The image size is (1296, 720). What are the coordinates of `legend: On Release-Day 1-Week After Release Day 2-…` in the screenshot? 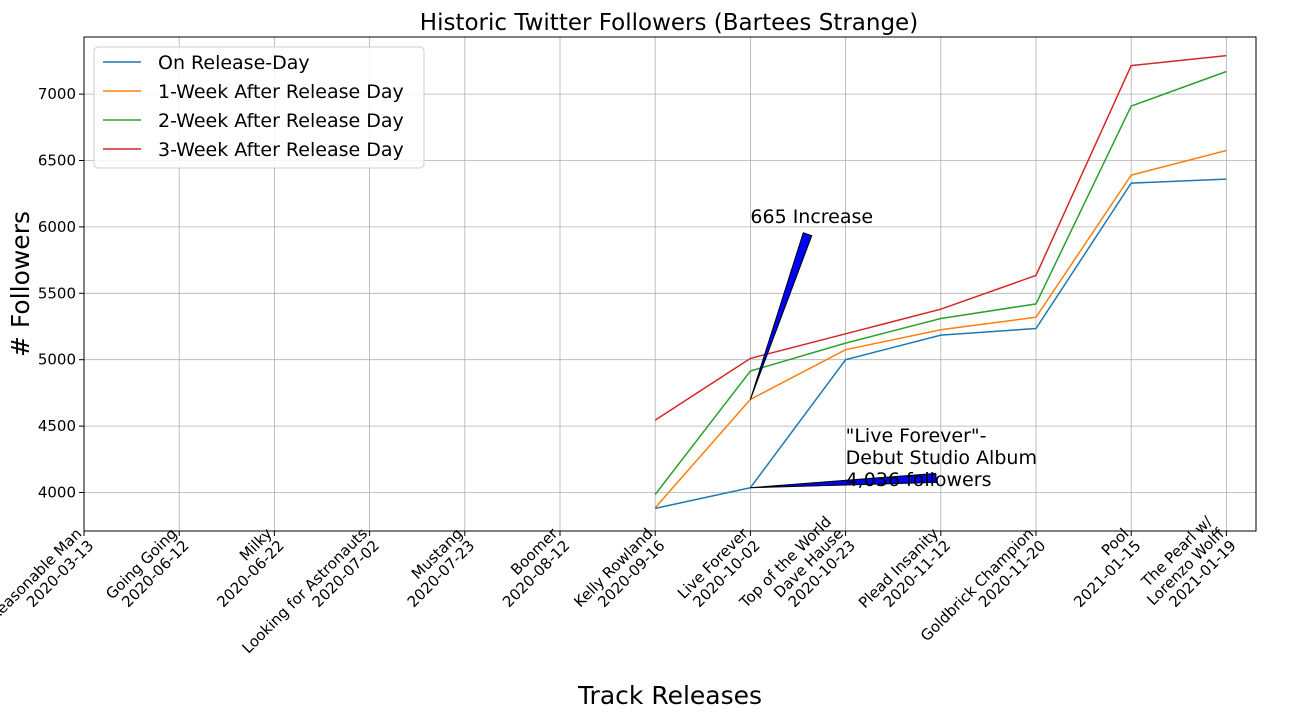 It's located at (259, 107).